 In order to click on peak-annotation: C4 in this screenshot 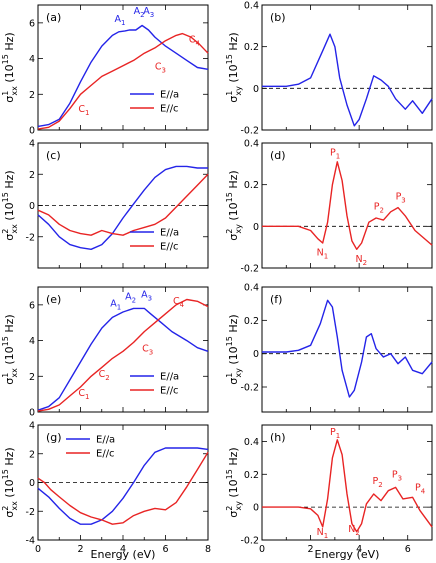, I will do `click(195, 41)`.